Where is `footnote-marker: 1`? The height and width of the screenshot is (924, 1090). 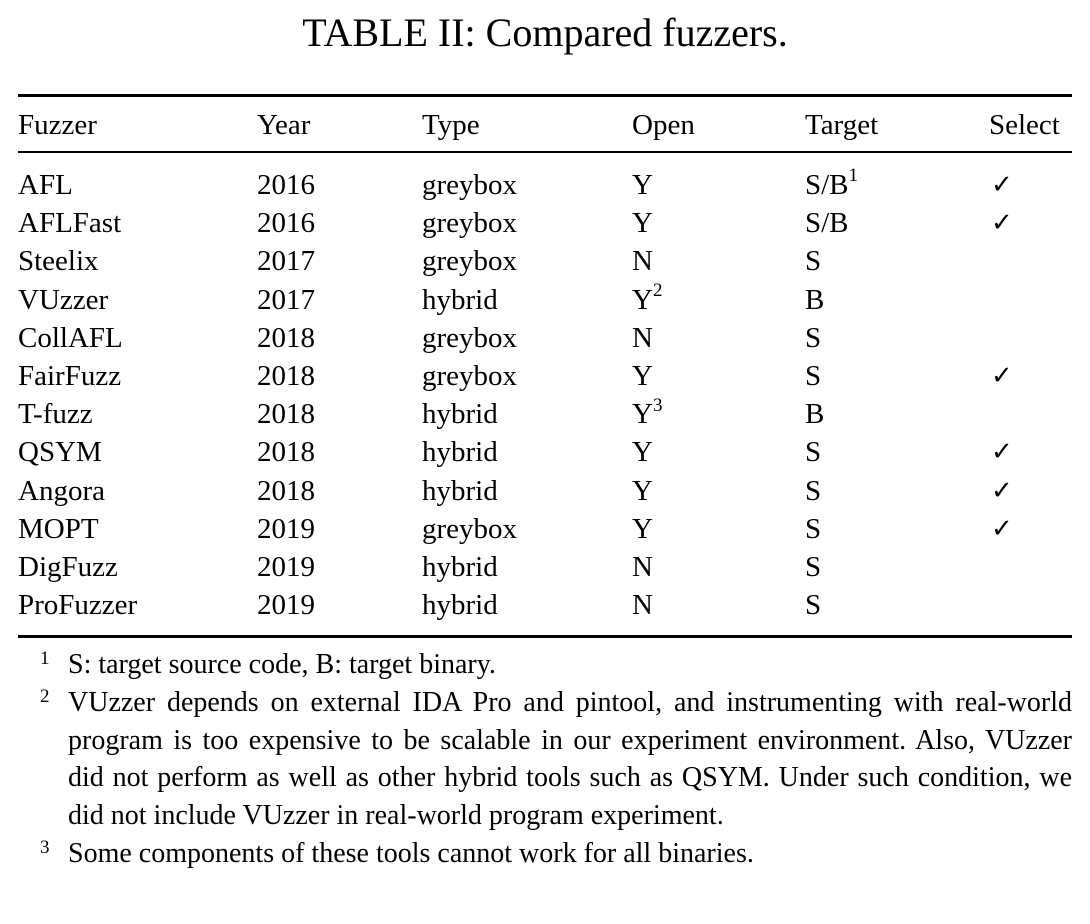
footnote-marker: 1 is located at coordinates (853, 176).